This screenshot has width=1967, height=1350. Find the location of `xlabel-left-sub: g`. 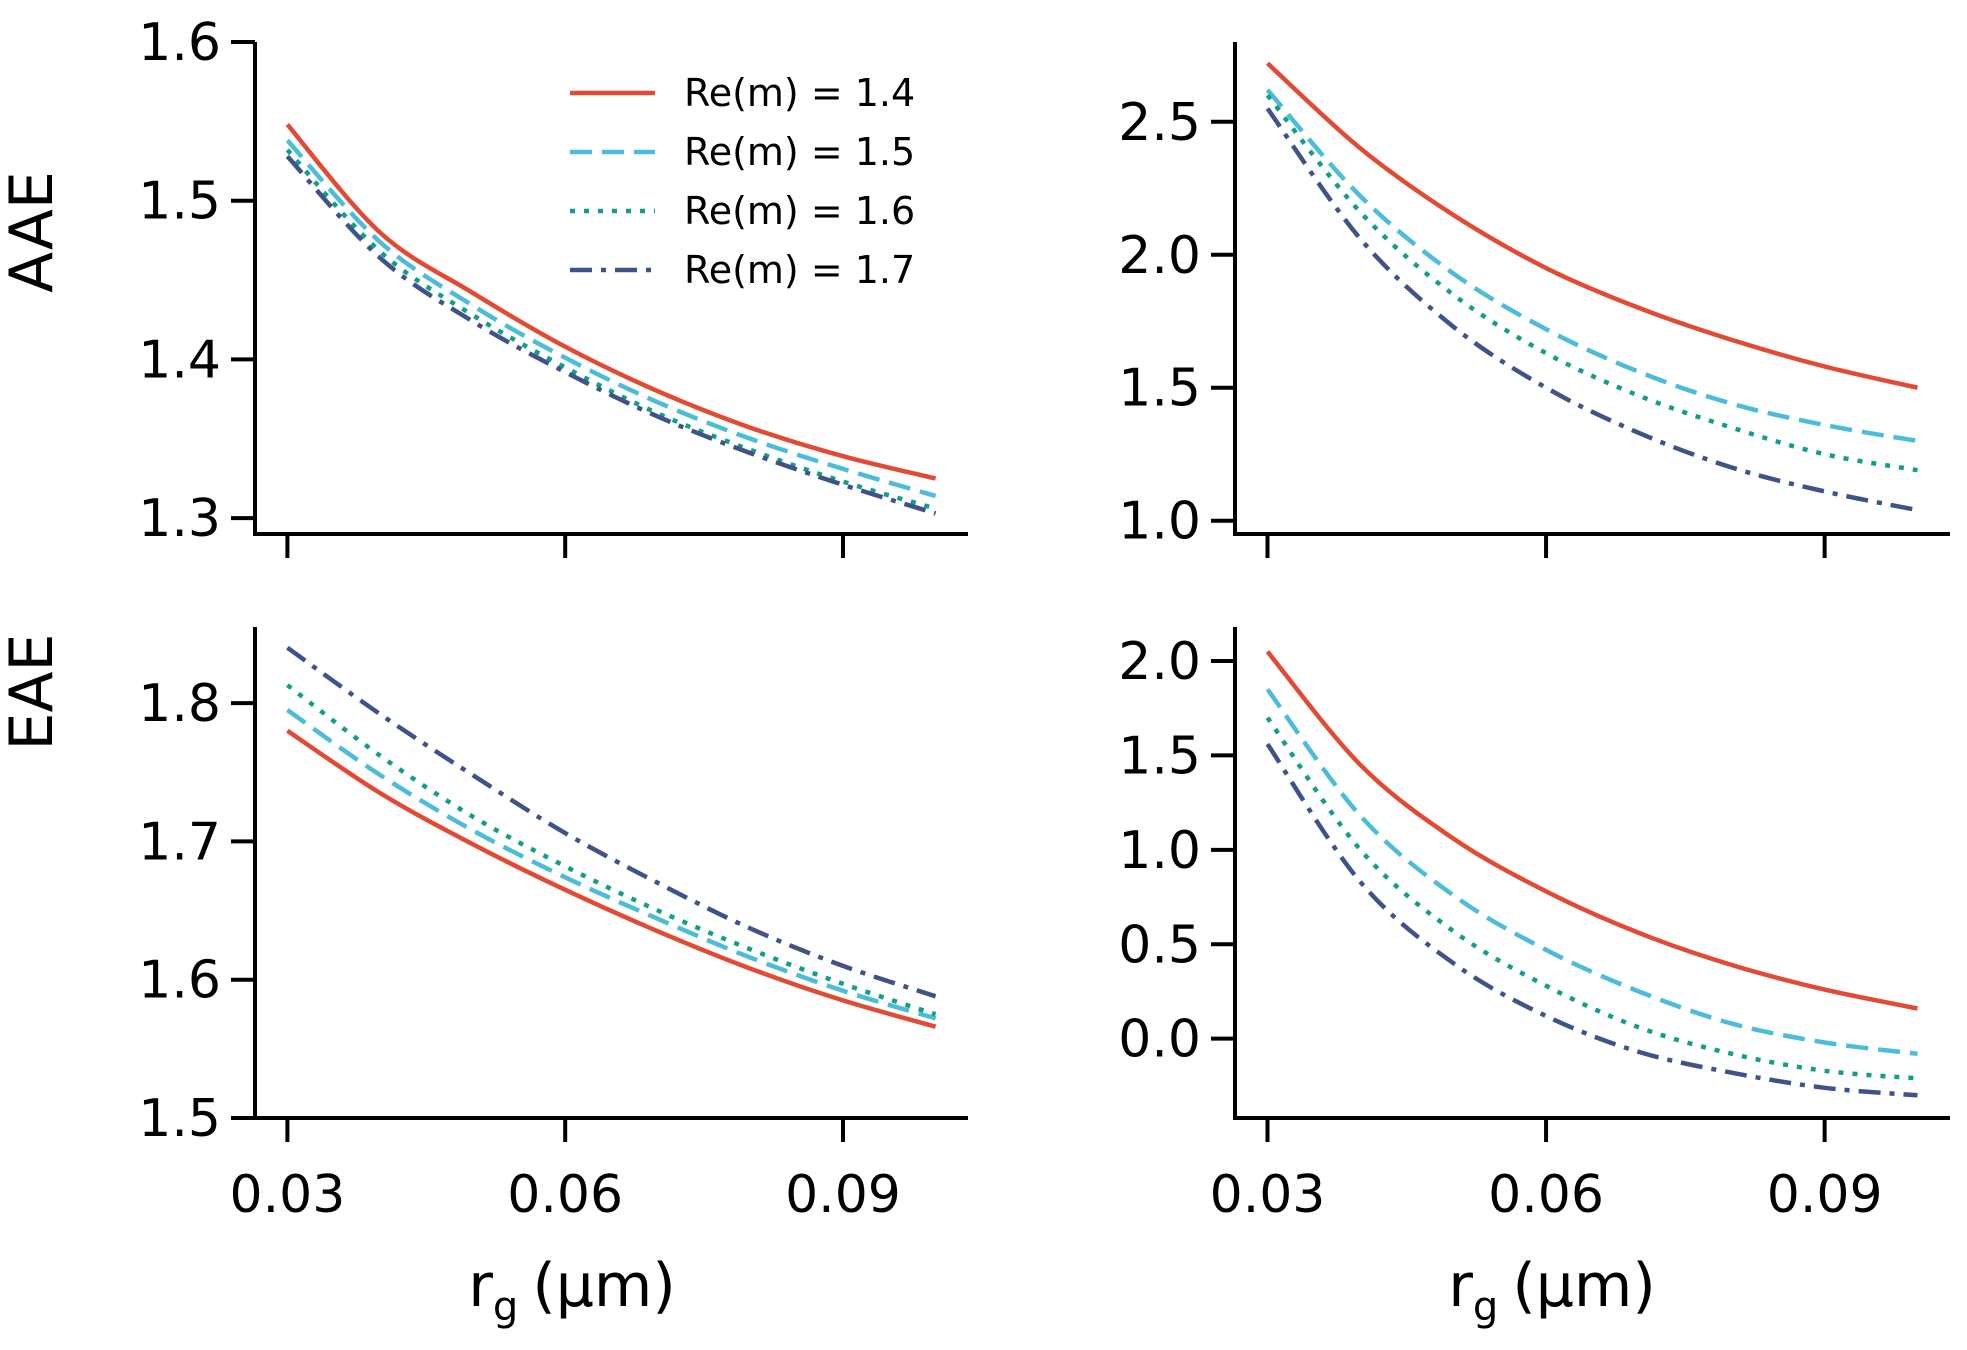

xlabel-left-sub: g is located at coordinates (505, 1307).